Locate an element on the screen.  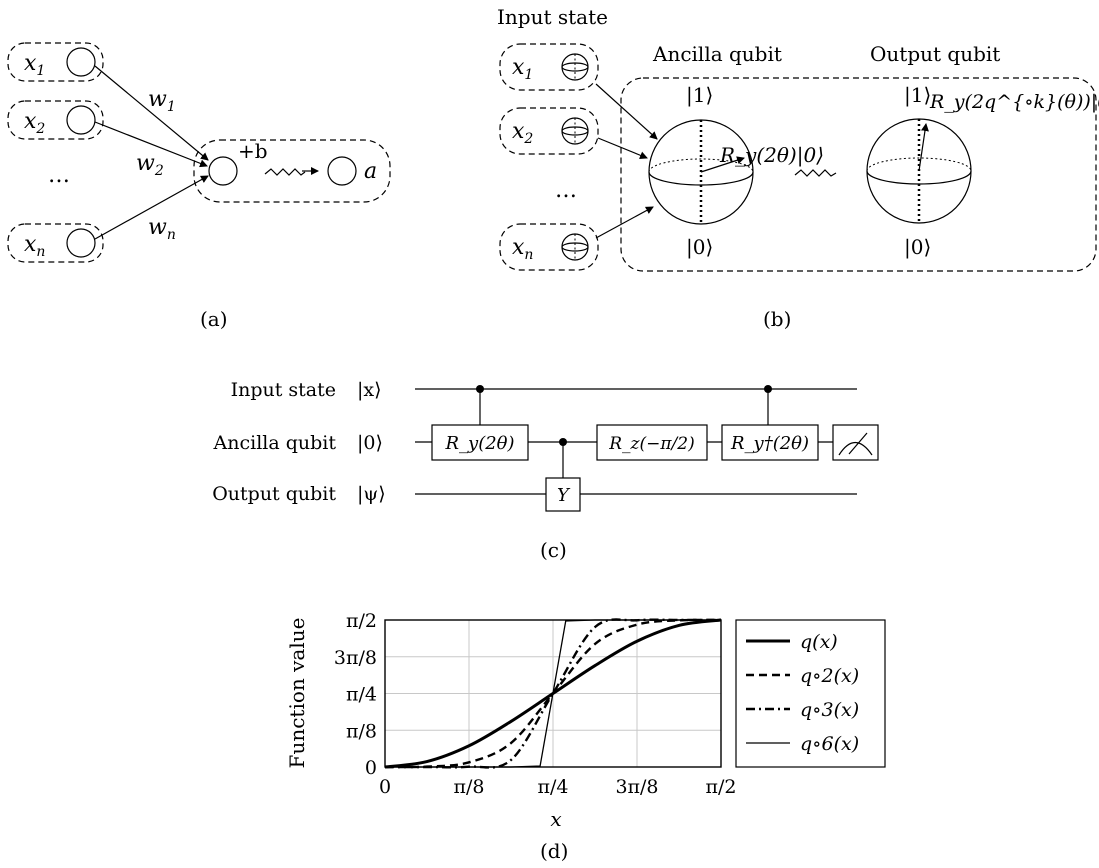
meter-arc is located at coordinates (855, 448).